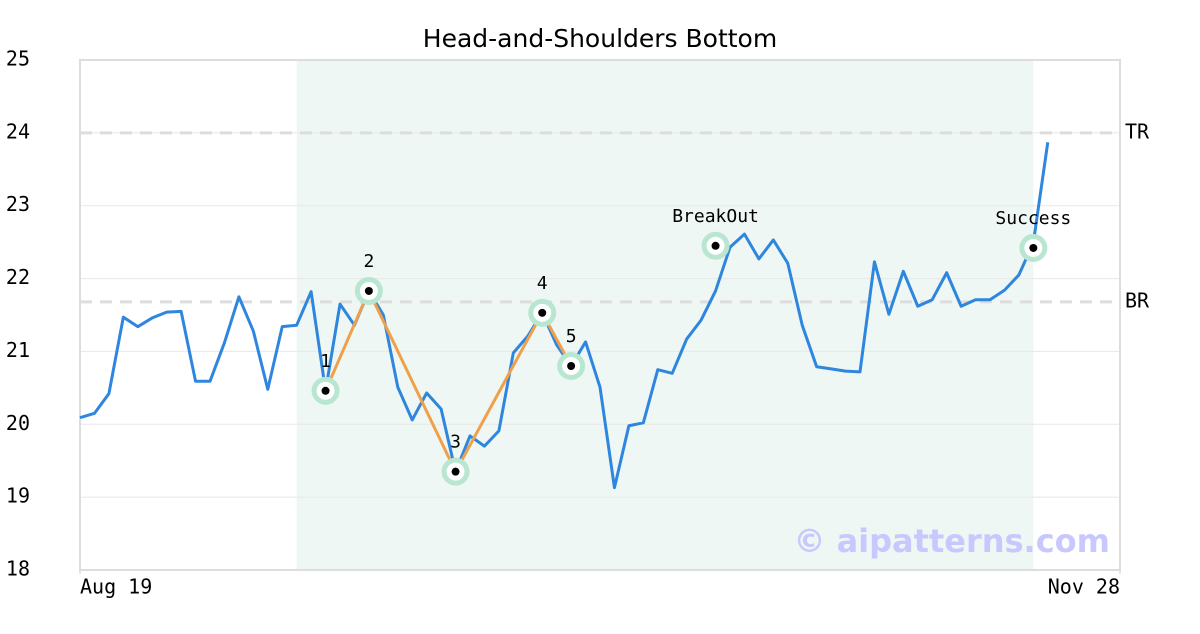  What do you see at coordinates (715, 216) in the screenshot?
I see `point-label: BreakOut` at bounding box center [715, 216].